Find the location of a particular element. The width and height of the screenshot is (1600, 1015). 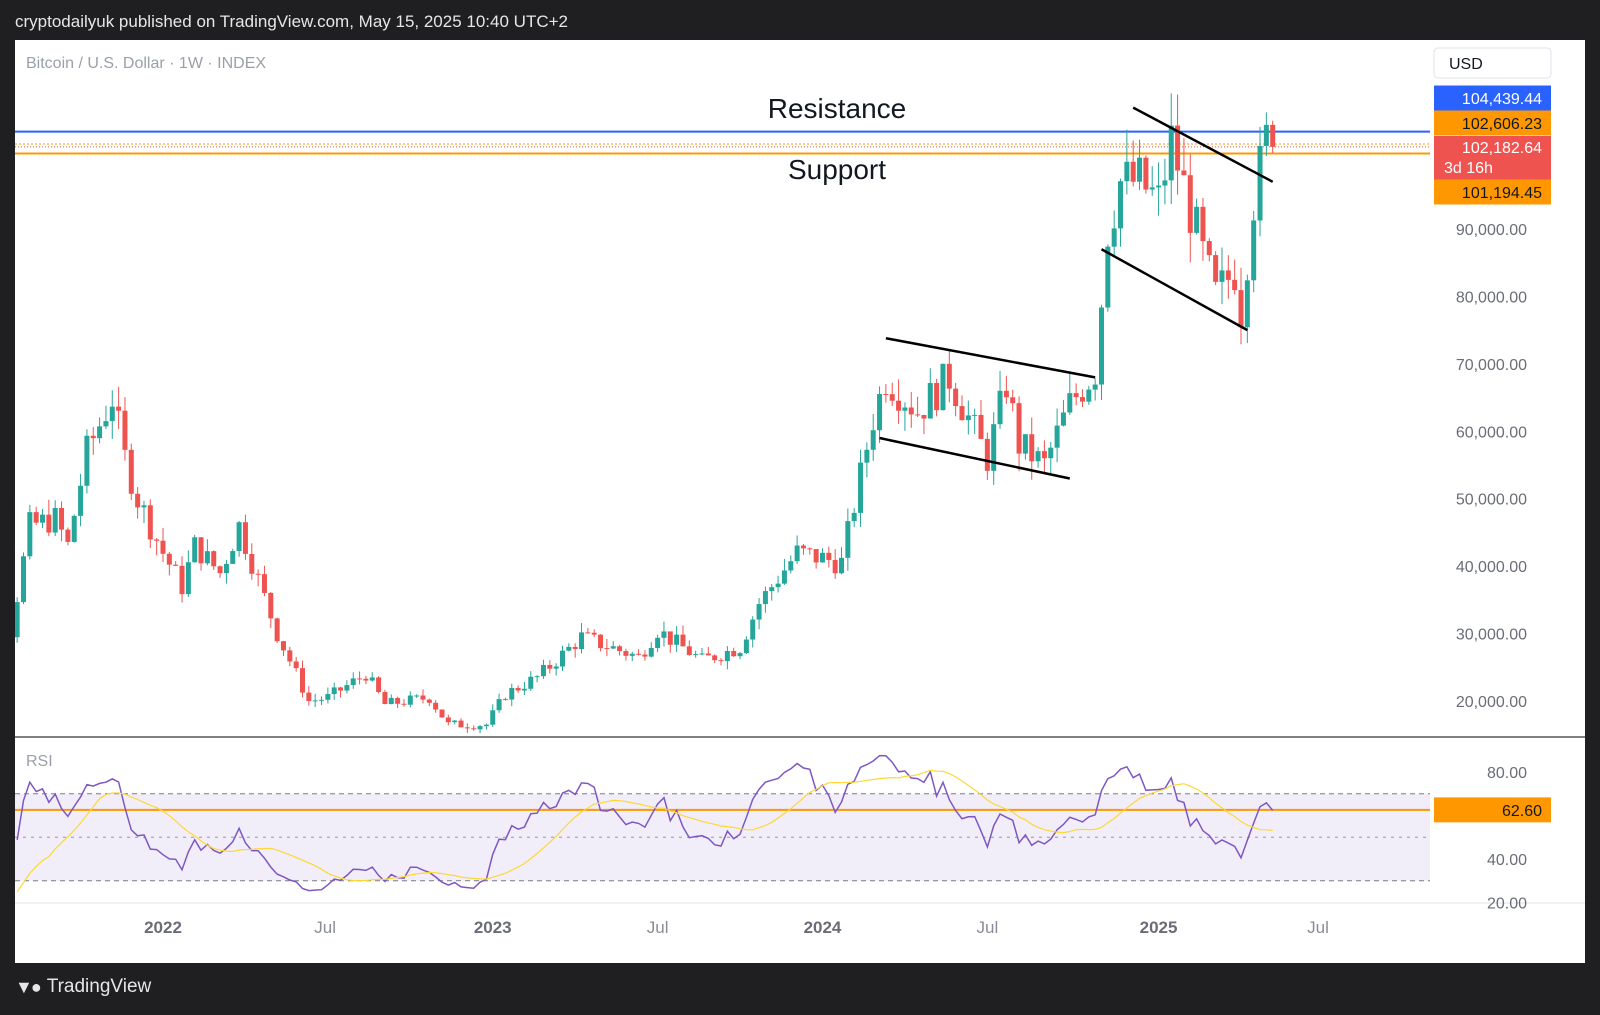

support-price-tag-label: 101,194.45 is located at coordinates (1502, 193).